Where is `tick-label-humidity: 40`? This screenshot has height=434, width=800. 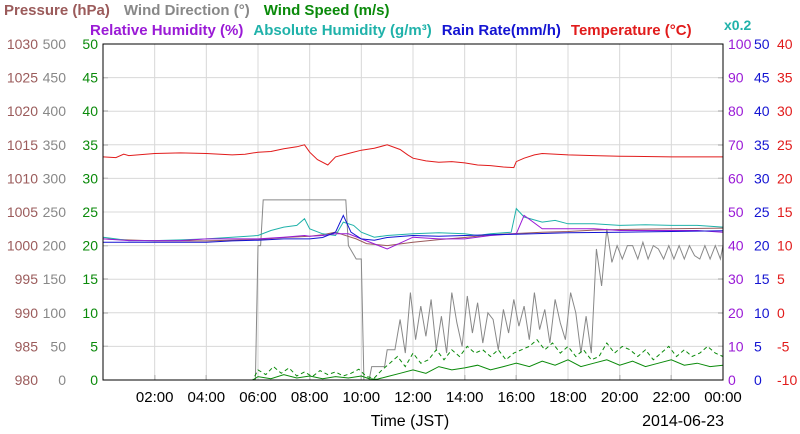
tick-label-humidity: 40 is located at coordinates (736, 246).